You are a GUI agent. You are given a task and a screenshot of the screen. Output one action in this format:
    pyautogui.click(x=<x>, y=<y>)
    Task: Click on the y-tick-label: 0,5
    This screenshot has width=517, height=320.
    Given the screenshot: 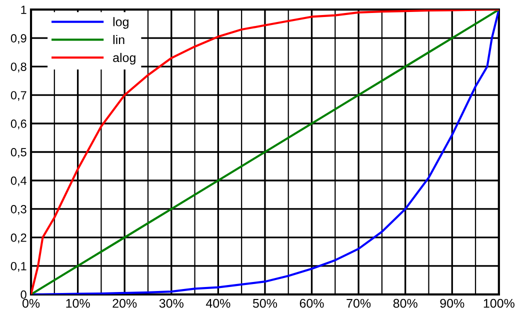 What is the action you would take?
    pyautogui.click(x=18, y=153)
    